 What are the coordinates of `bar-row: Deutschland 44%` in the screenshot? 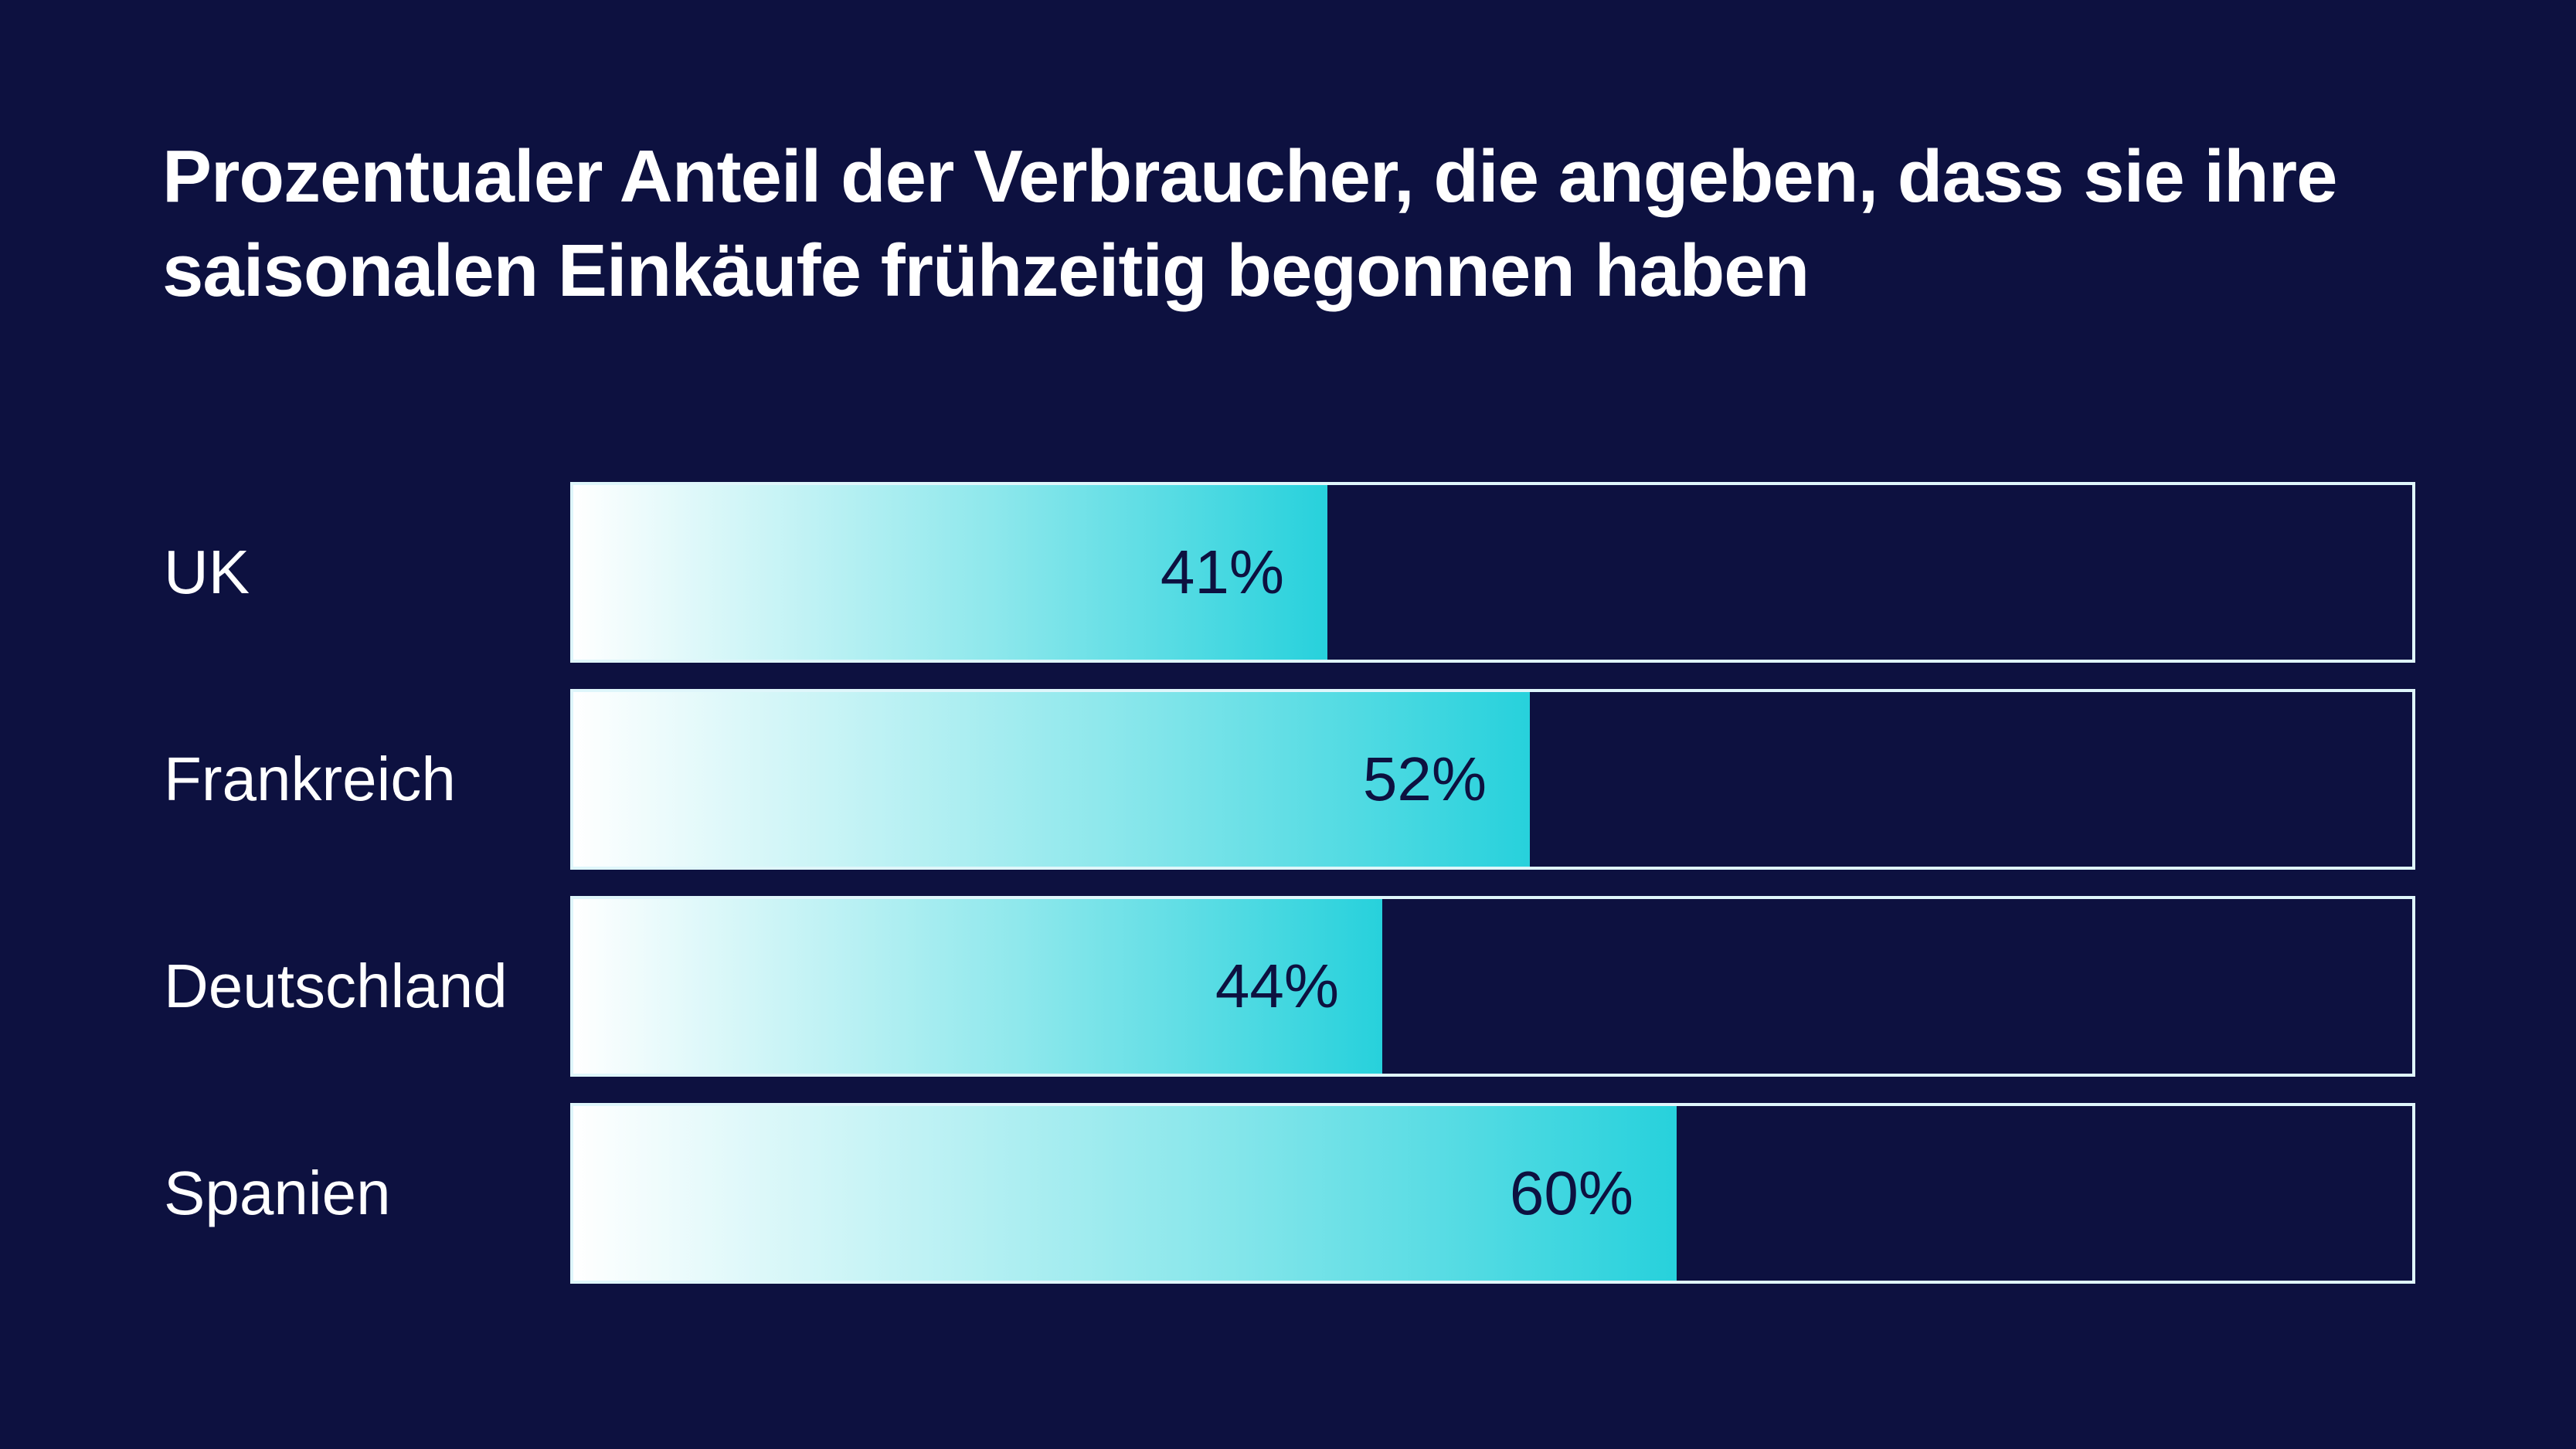 It's located at (1288, 986).